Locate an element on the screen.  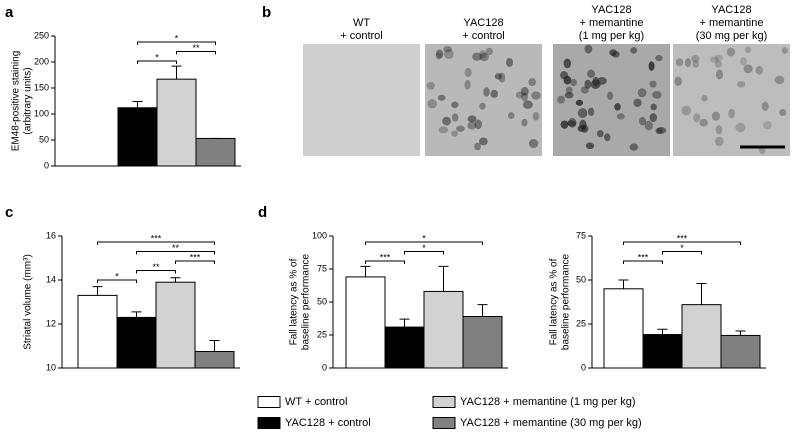
legend-label: YAC128 + memantine (30 mg per kg) is located at coordinates (551, 423).